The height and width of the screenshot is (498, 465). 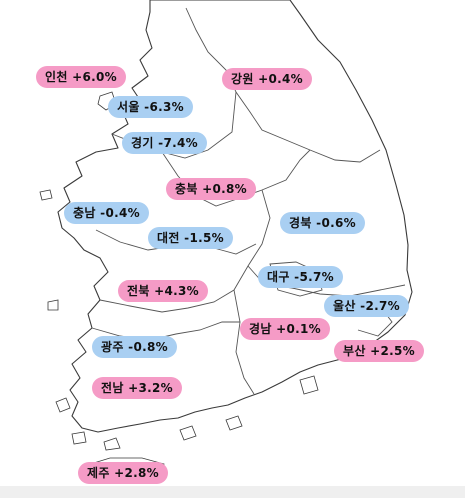 What do you see at coordinates (300, 277) in the screenshot?
I see `region-label-daegu: 대구 -5.7%` at bounding box center [300, 277].